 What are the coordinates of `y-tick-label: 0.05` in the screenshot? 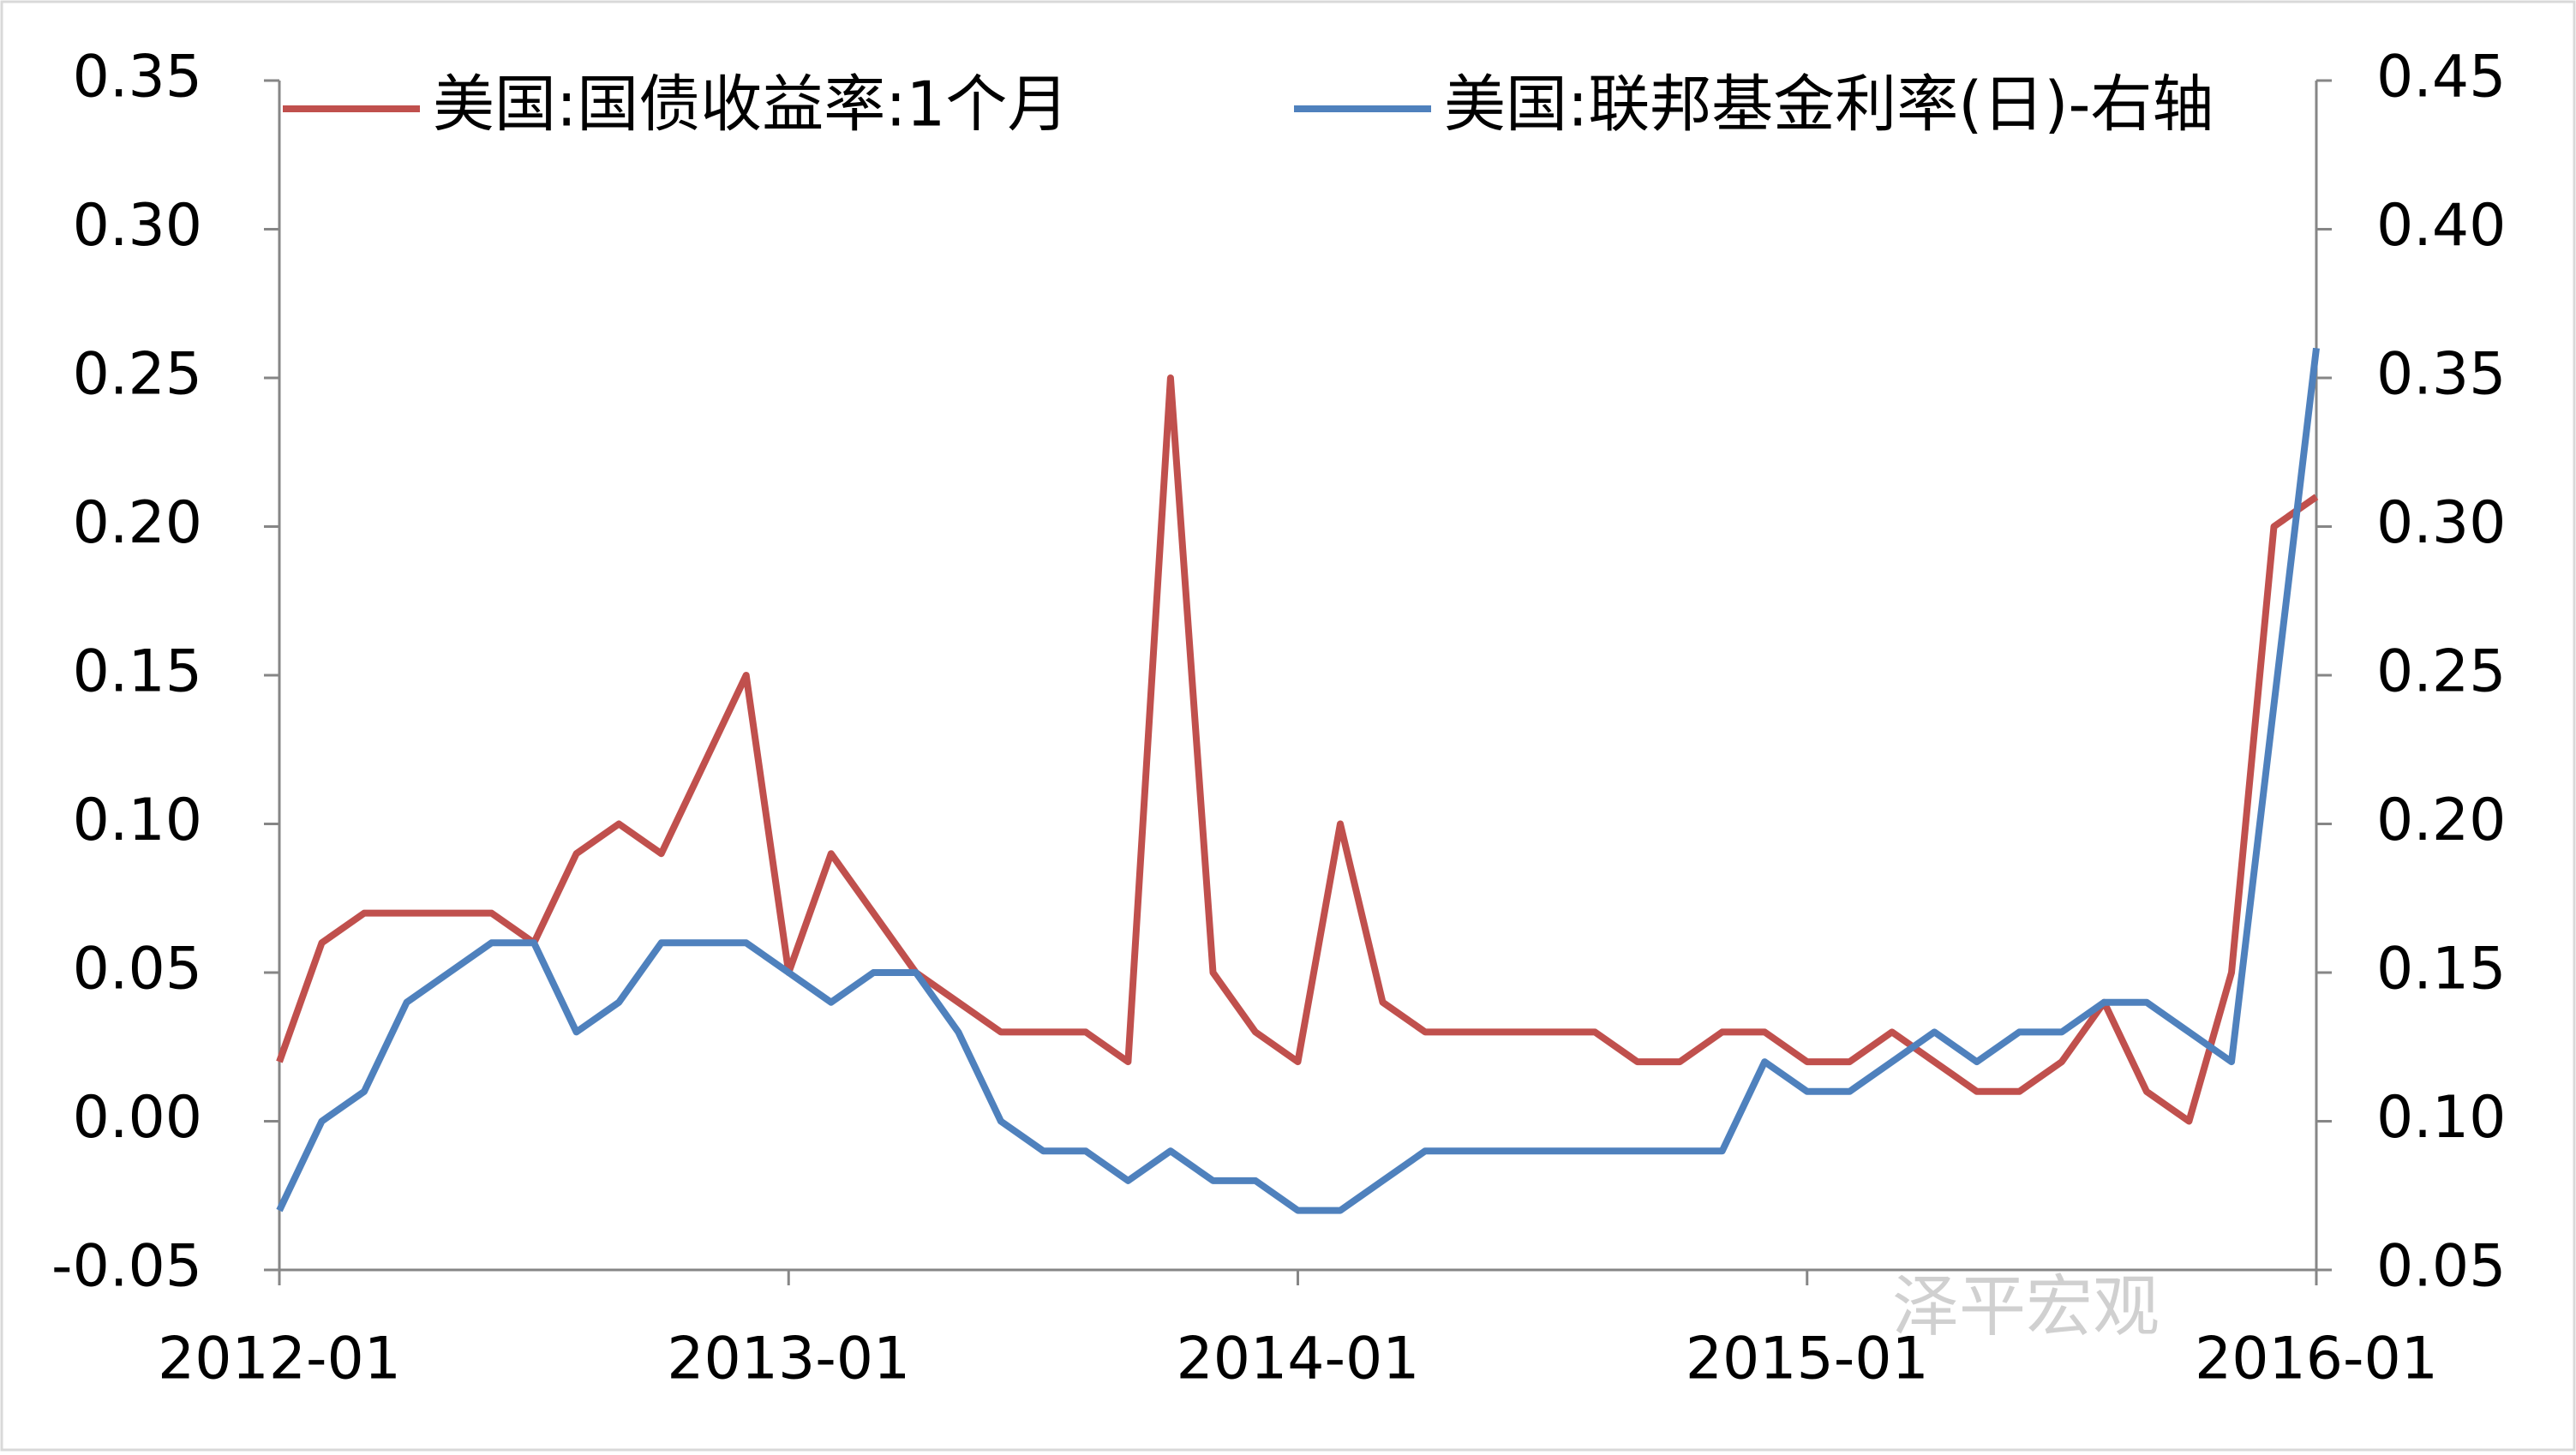 It's located at (137, 969).